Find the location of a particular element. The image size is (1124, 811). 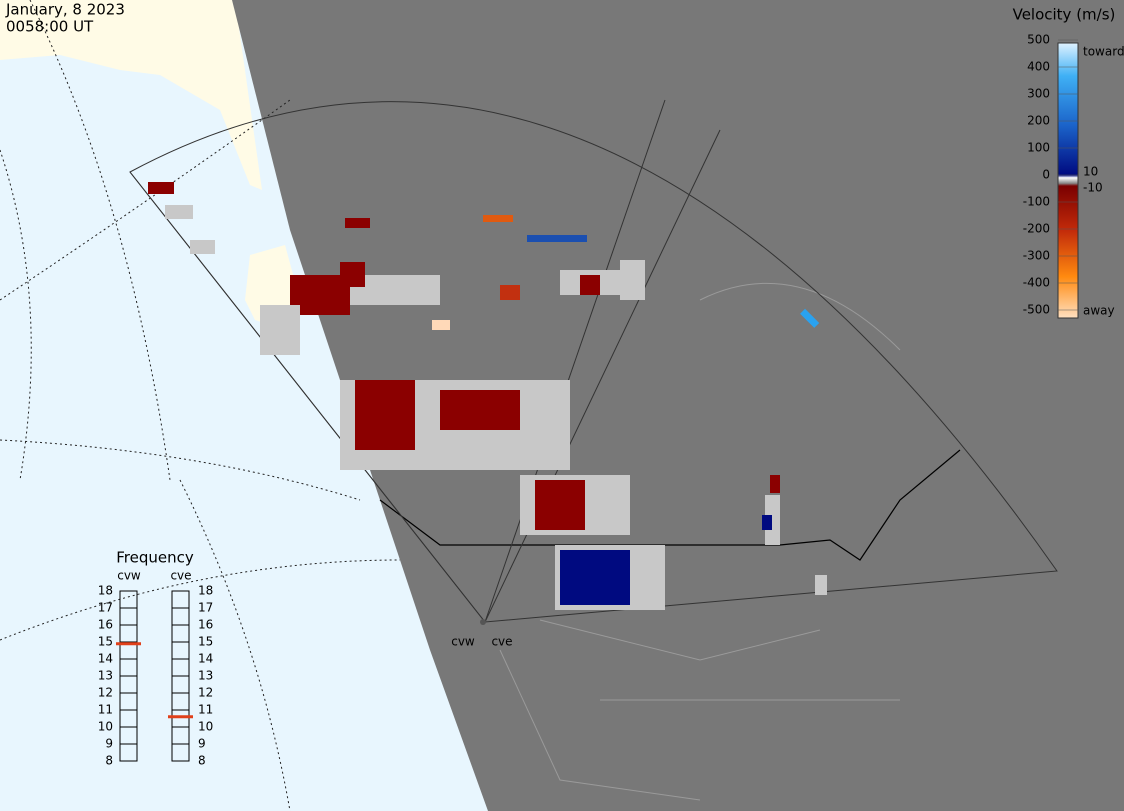

colorbar-title: Velocity (m/s) is located at coordinates (1064, 15).